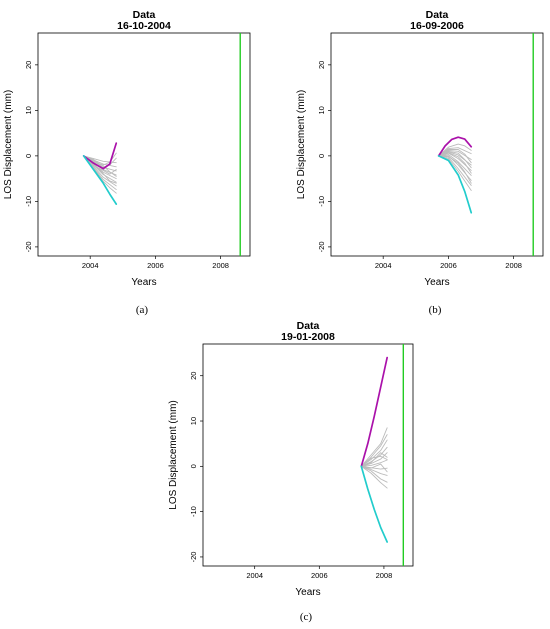 Image resolution: width=550 pixels, height=629 pixels. Describe the element at coordinates (437, 26) in the screenshot. I see `chart-subtitle: 16-09-2006` at that location.